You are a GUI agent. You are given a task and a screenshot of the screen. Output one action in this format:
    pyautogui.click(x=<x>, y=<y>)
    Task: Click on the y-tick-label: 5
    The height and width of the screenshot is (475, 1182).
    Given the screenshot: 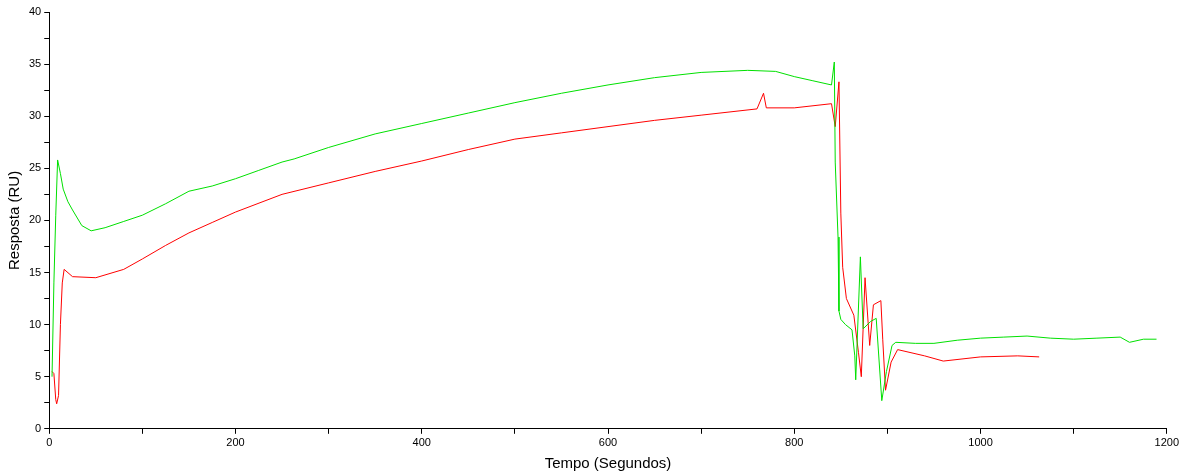 What is the action you would take?
    pyautogui.click(x=38, y=375)
    